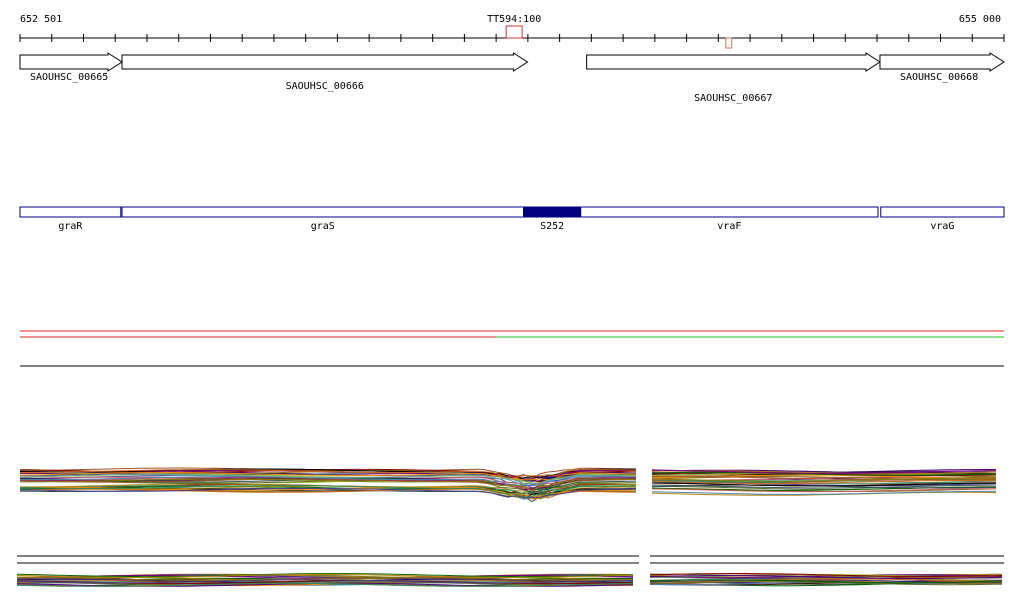 The height and width of the screenshot is (611, 1024). I want to click on gene-label: graS, so click(323, 226).